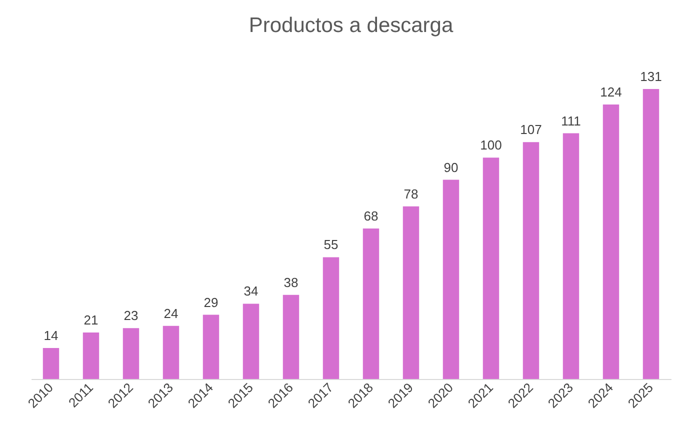 The image size is (696, 423). Describe the element at coordinates (411, 194) in the screenshot. I see `data-label: 78` at that location.